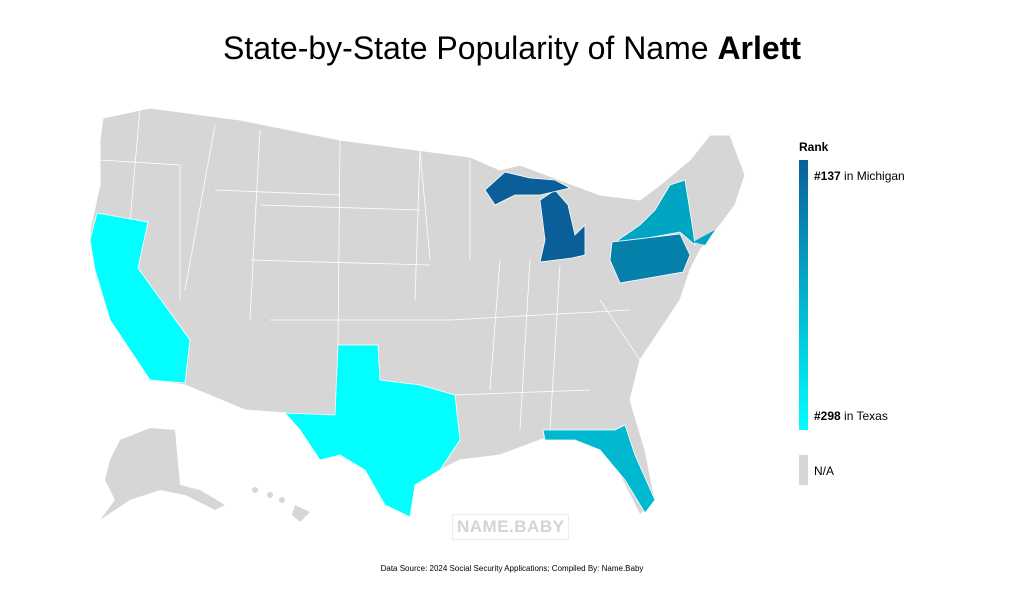  I want to click on legend-na-swatch, so click(803, 470).